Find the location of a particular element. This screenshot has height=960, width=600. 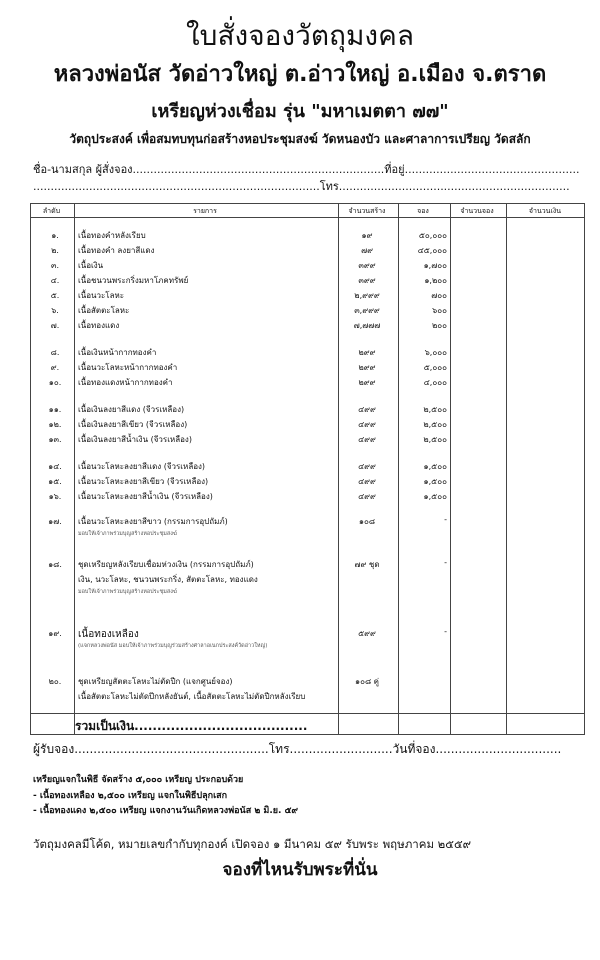

row-price: ๒๐๐ is located at coordinates (439, 325).